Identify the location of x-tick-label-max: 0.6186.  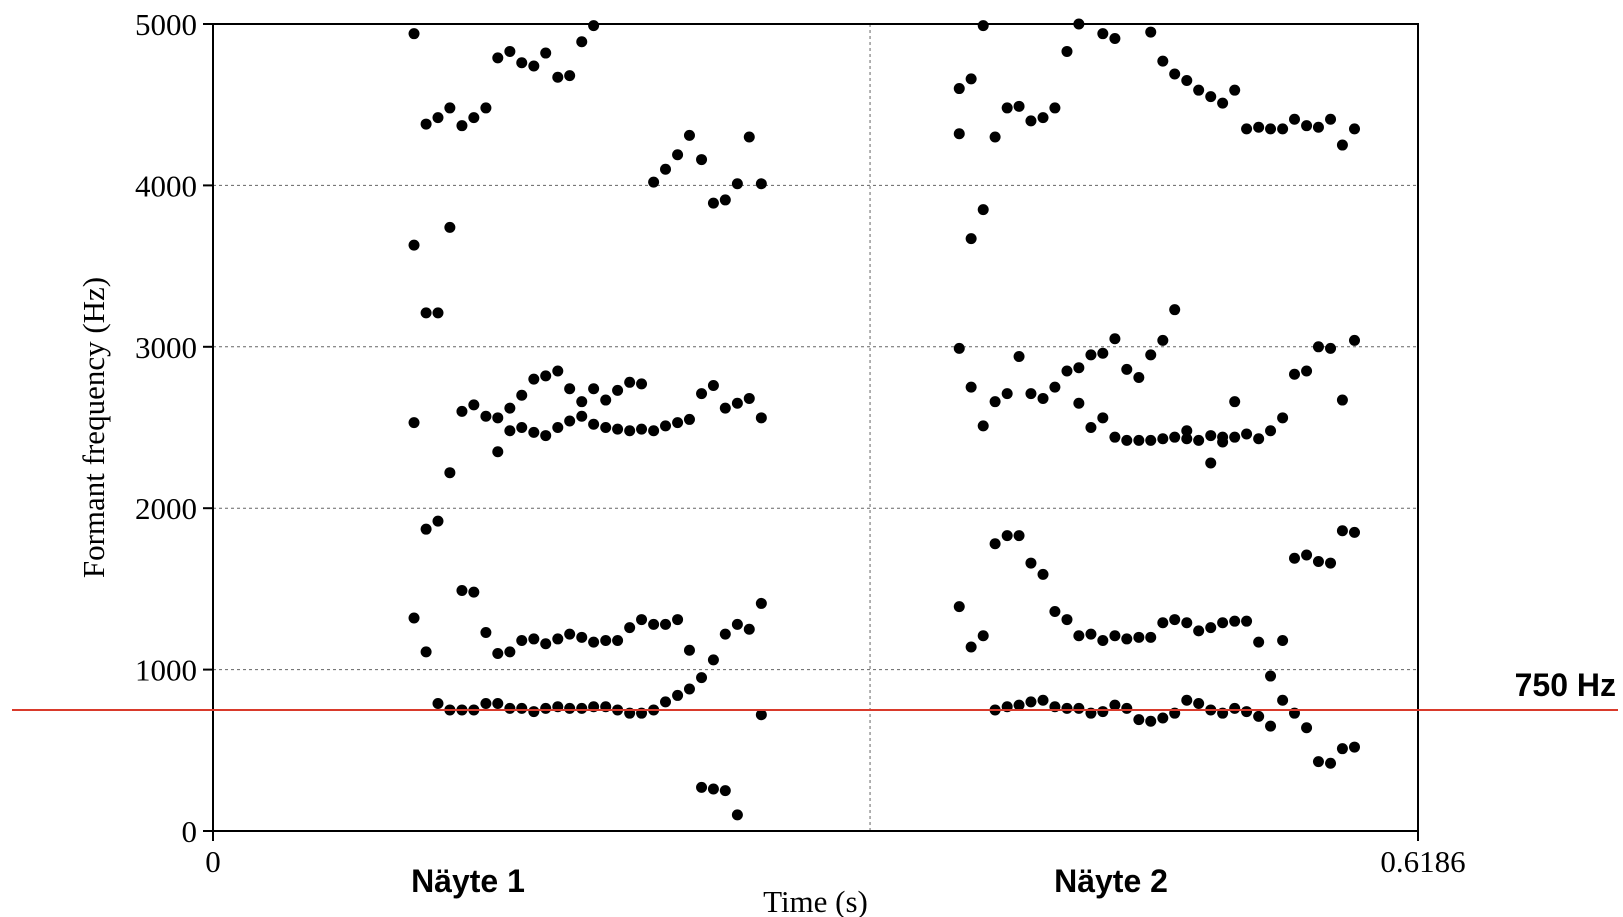
(1422, 861).